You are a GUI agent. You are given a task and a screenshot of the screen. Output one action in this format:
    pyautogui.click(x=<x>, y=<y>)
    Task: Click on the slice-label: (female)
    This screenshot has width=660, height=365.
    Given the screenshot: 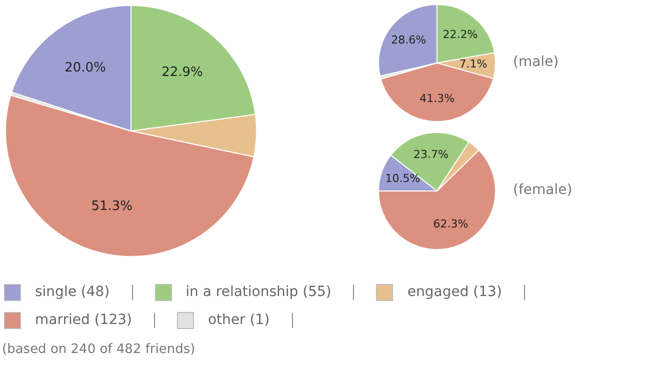 What is the action you would take?
    pyautogui.click(x=542, y=190)
    